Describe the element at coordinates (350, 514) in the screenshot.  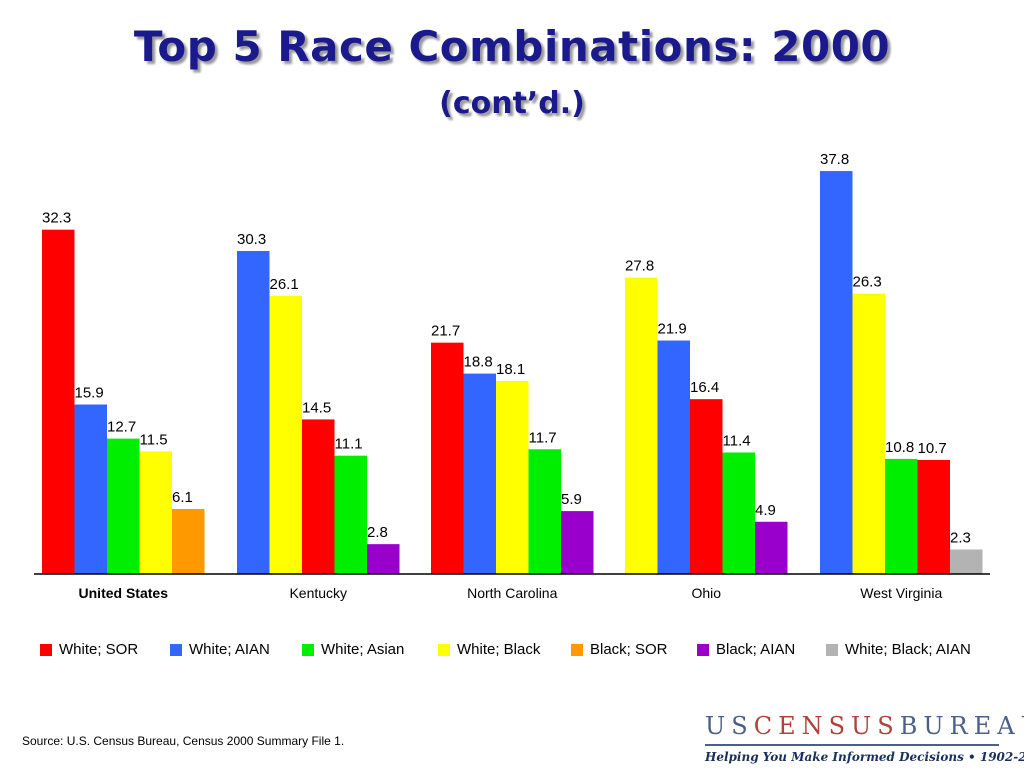
I see `bar-kentucky-white-asian` at that location.